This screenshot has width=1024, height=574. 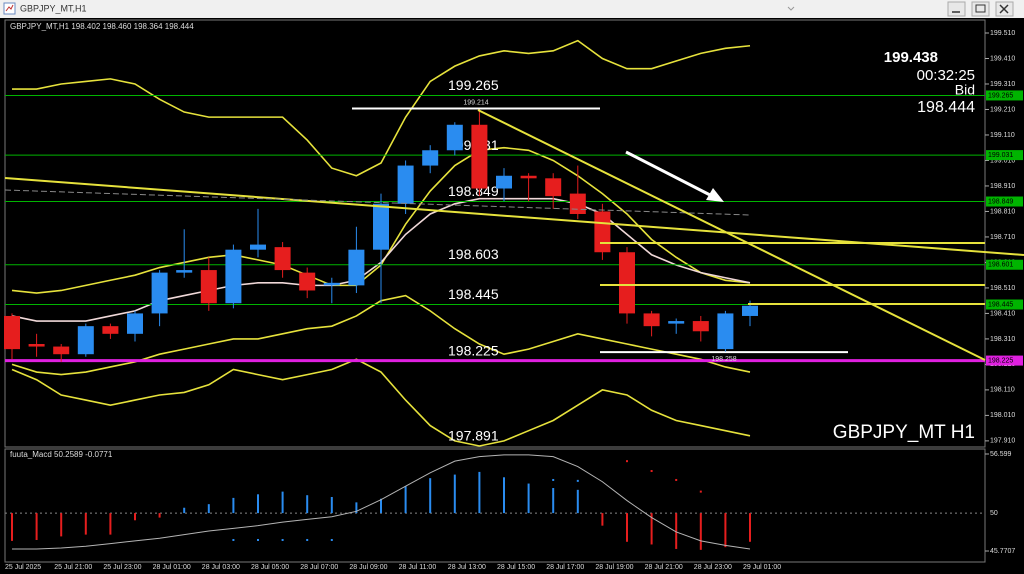 I want to click on level-price-label: 198.601, so click(x=1000, y=265).